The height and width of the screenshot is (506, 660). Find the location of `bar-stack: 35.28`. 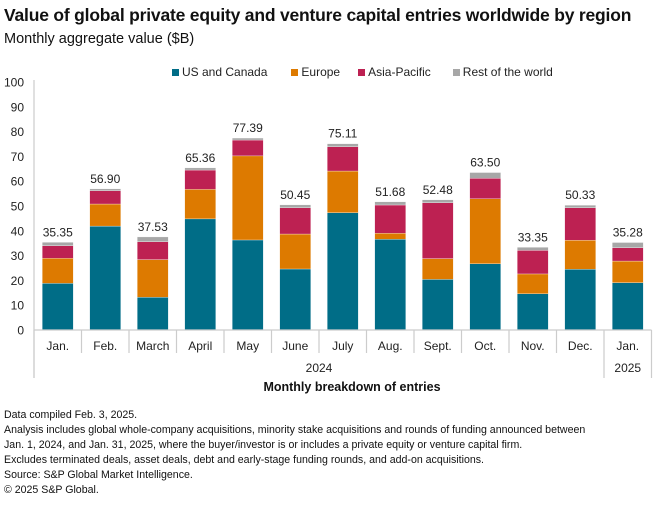

bar-stack: 35.28 is located at coordinates (628, 278).